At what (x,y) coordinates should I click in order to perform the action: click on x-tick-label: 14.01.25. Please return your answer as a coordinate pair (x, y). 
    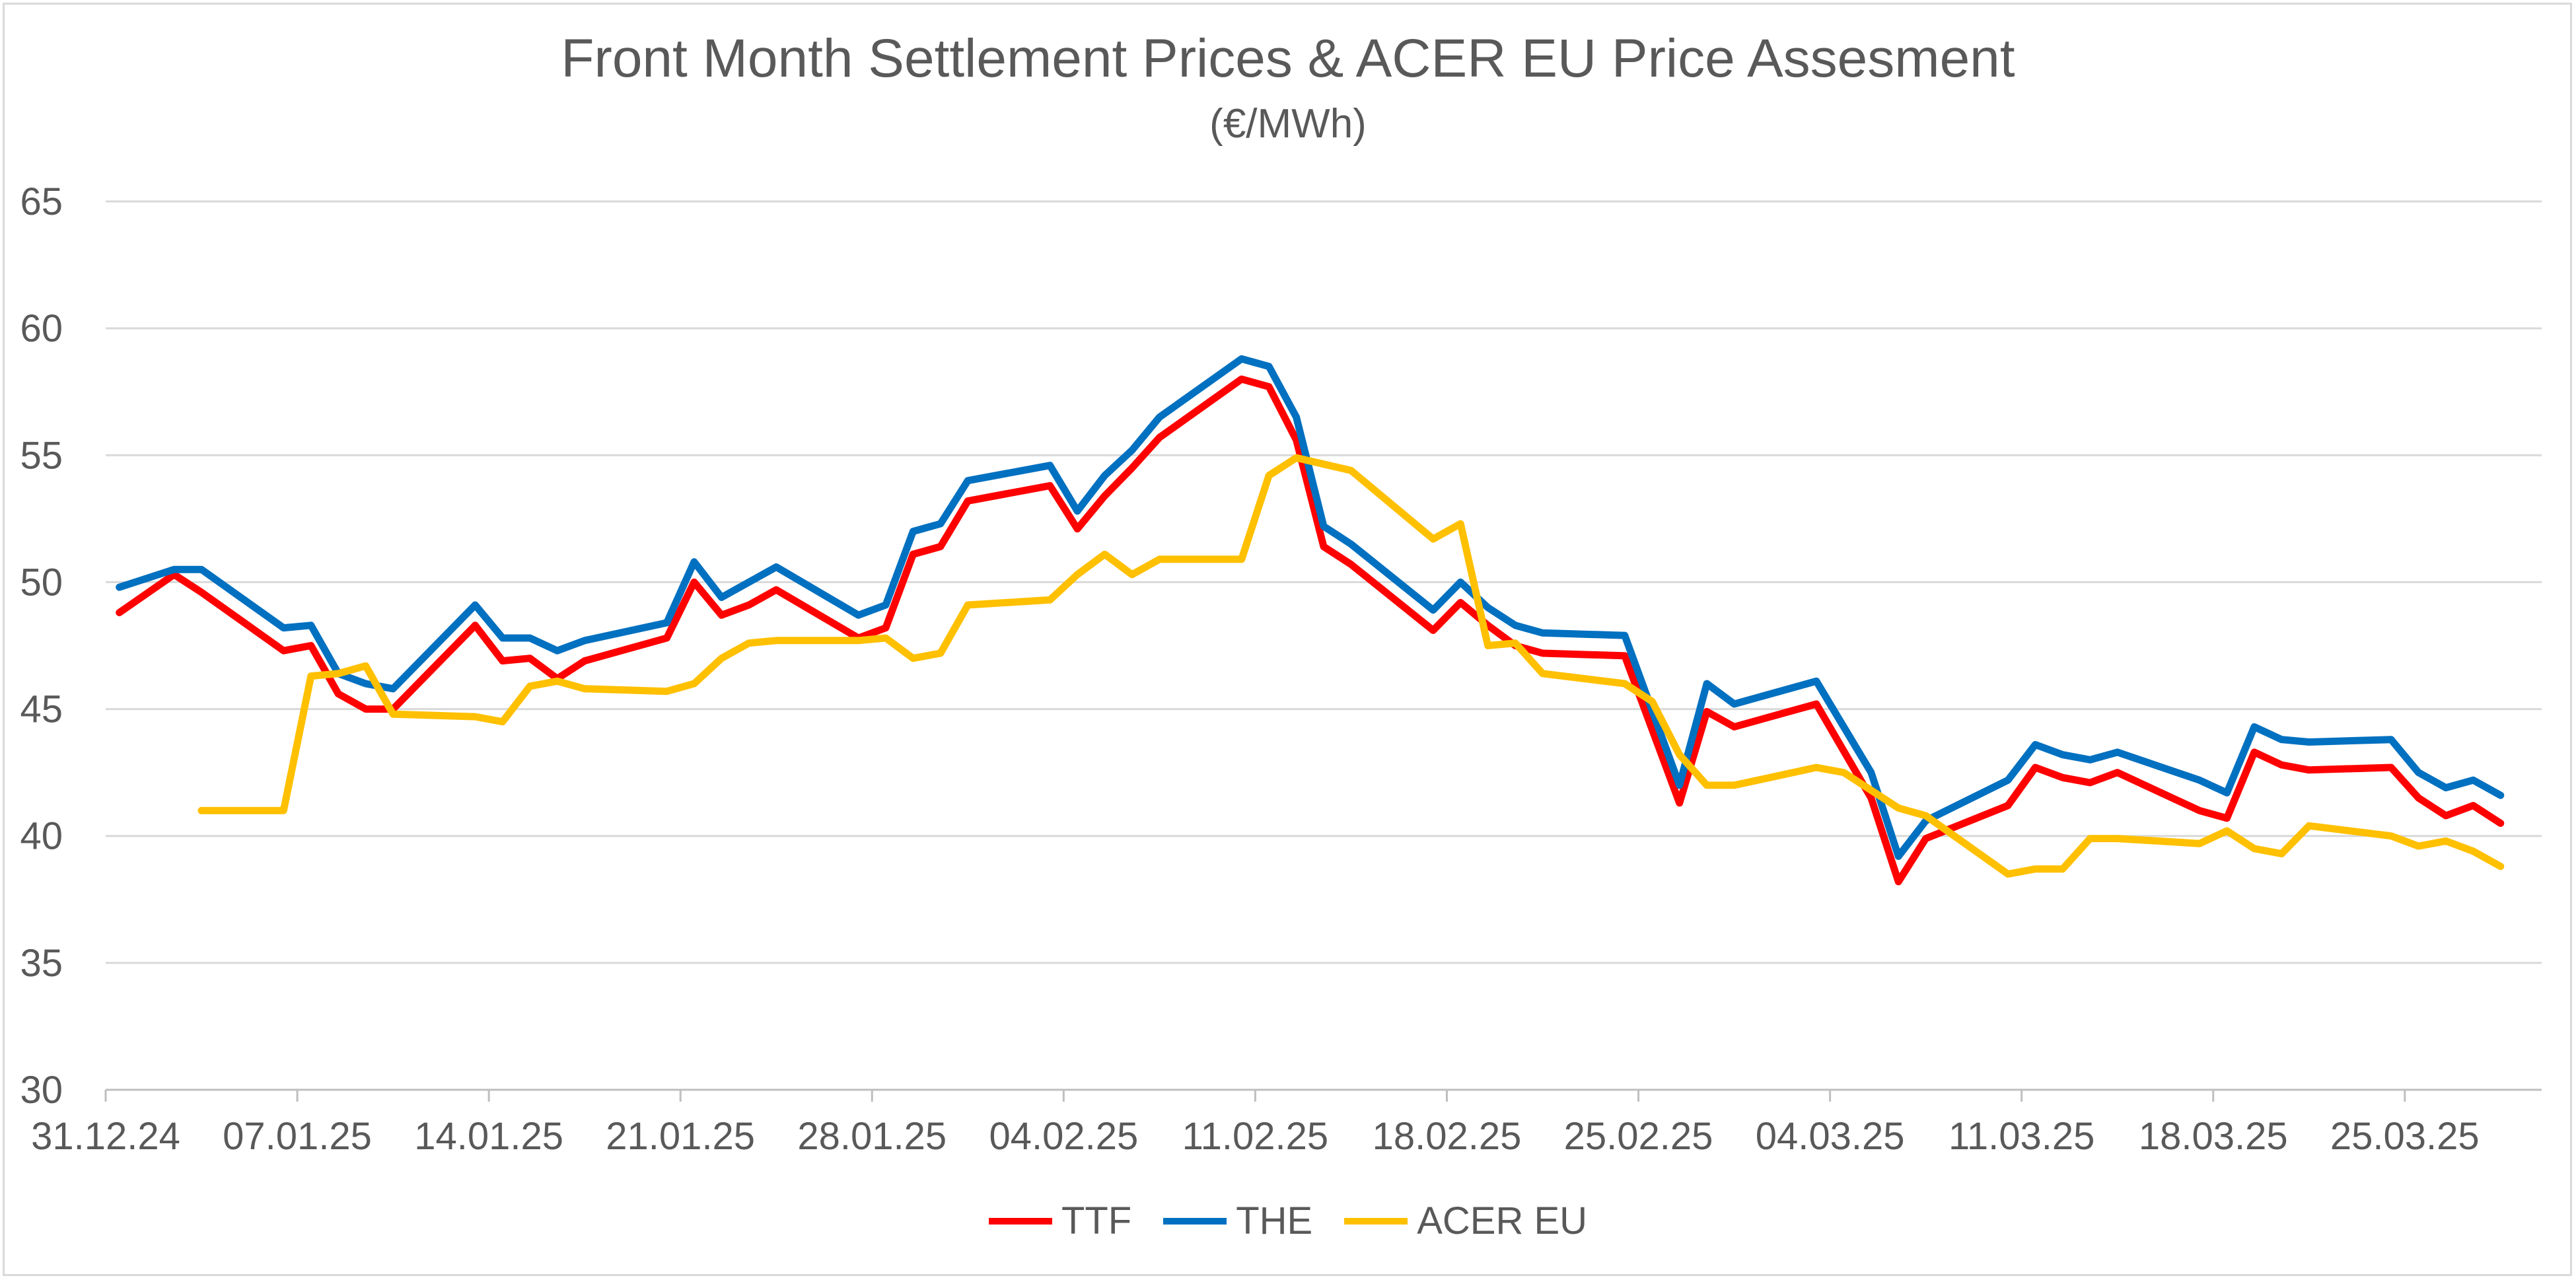
    Looking at the image, I should click on (489, 1136).